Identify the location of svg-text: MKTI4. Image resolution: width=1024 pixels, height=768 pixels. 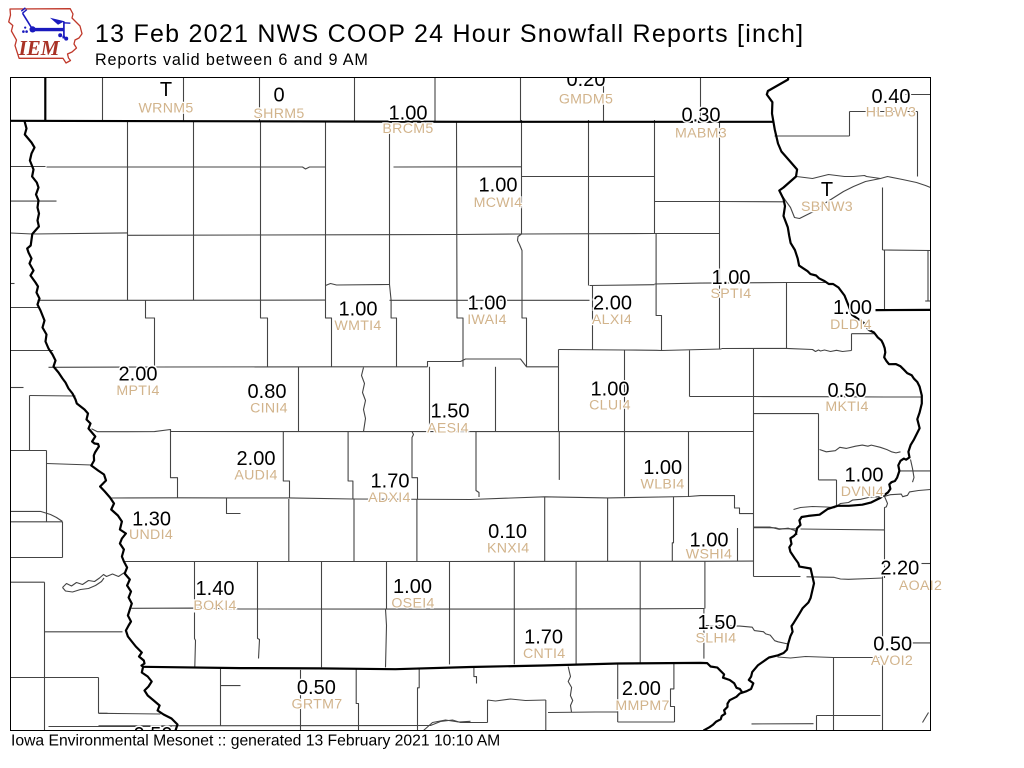
(846, 407).